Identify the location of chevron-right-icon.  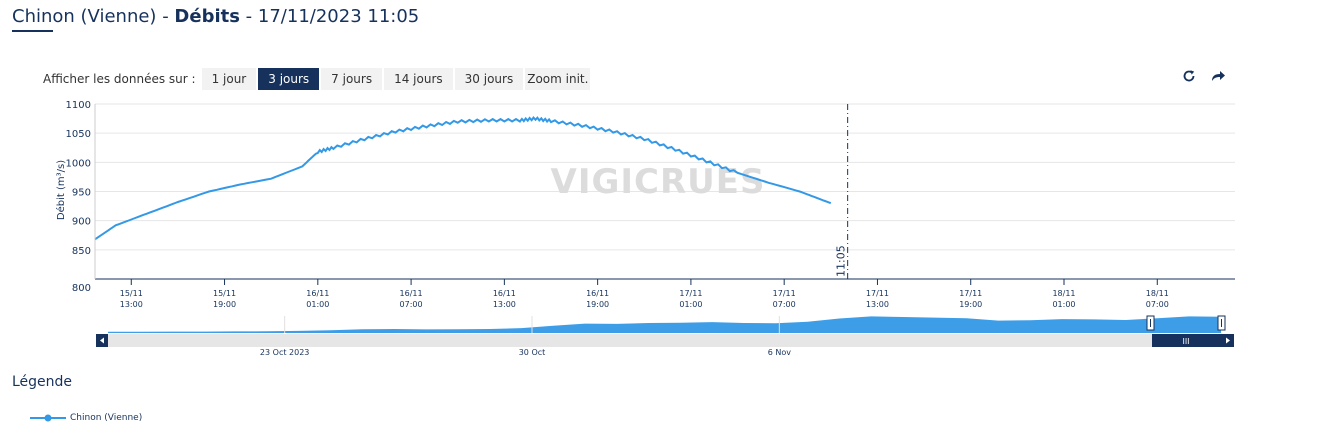
(1228, 340).